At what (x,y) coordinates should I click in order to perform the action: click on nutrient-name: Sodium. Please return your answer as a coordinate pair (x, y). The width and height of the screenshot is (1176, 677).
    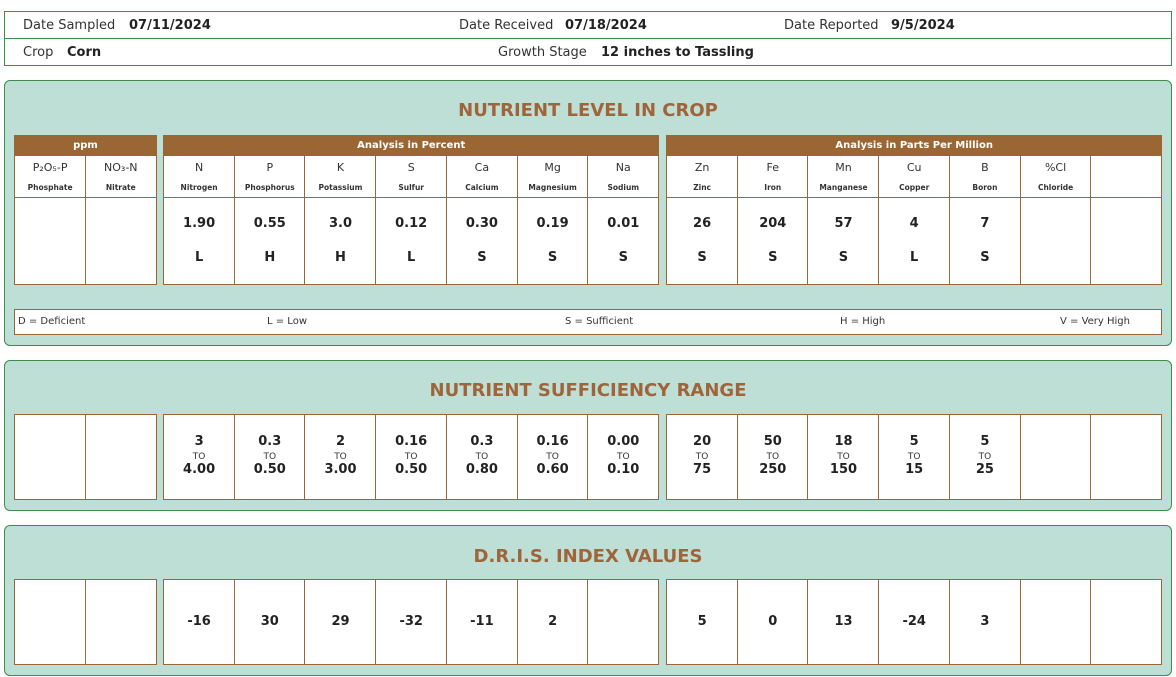
    Looking at the image, I should click on (623, 187).